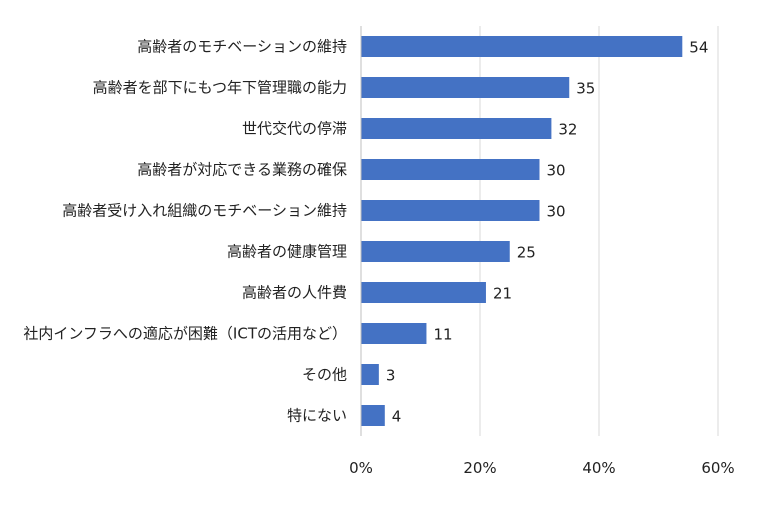 The height and width of the screenshot is (506, 777). Describe the element at coordinates (542, 468) in the screenshot. I see `x-tick-labels: 0% 20% 40% 60%` at that location.